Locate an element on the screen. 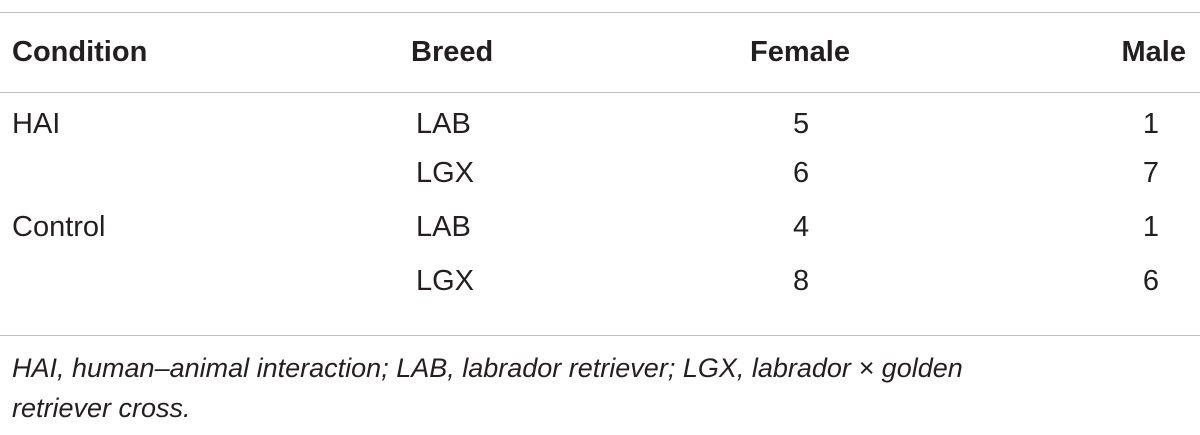 This screenshot has height=435, width=1200. header-breed: Breed is located at coordinates (452, 52).